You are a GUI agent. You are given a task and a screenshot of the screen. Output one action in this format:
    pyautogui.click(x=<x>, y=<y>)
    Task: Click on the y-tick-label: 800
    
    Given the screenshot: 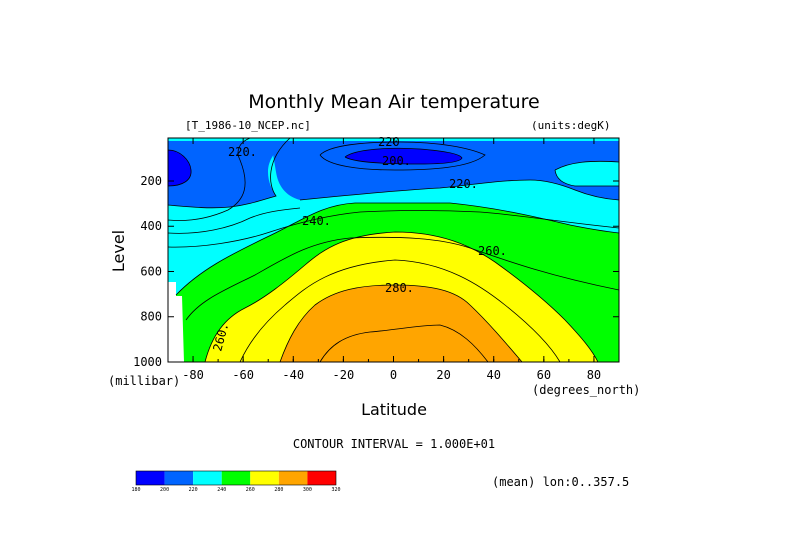 What is the action you would take?
    pyautogui.click(x=151, y=317)
    